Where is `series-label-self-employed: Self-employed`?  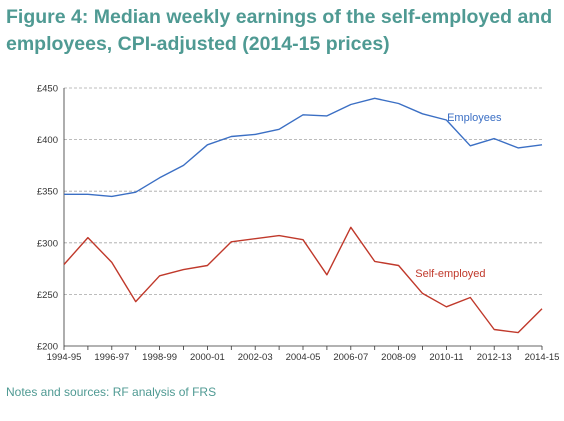
series-label-self-employed: Self-employed is located at coordinates (450, 274).